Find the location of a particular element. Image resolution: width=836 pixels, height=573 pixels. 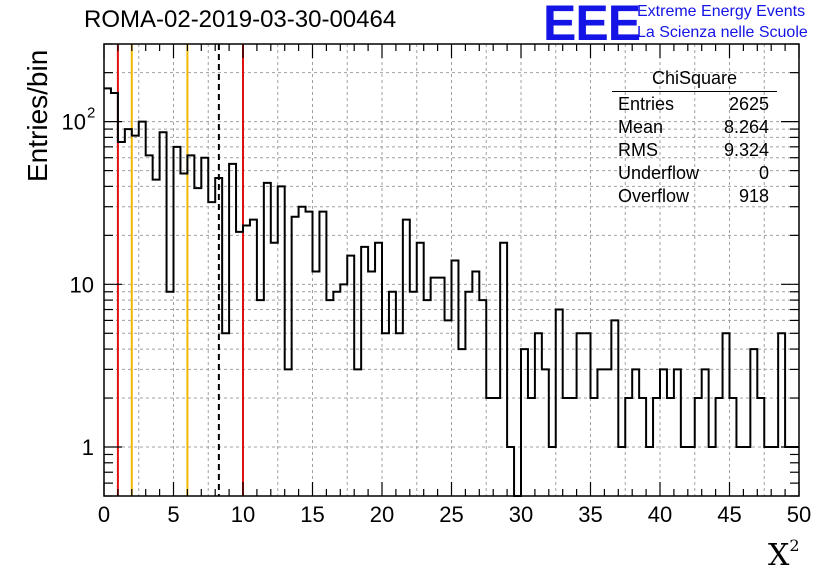

stats-row-mean: Mean 8.264 is located at coordinates (694, 127).